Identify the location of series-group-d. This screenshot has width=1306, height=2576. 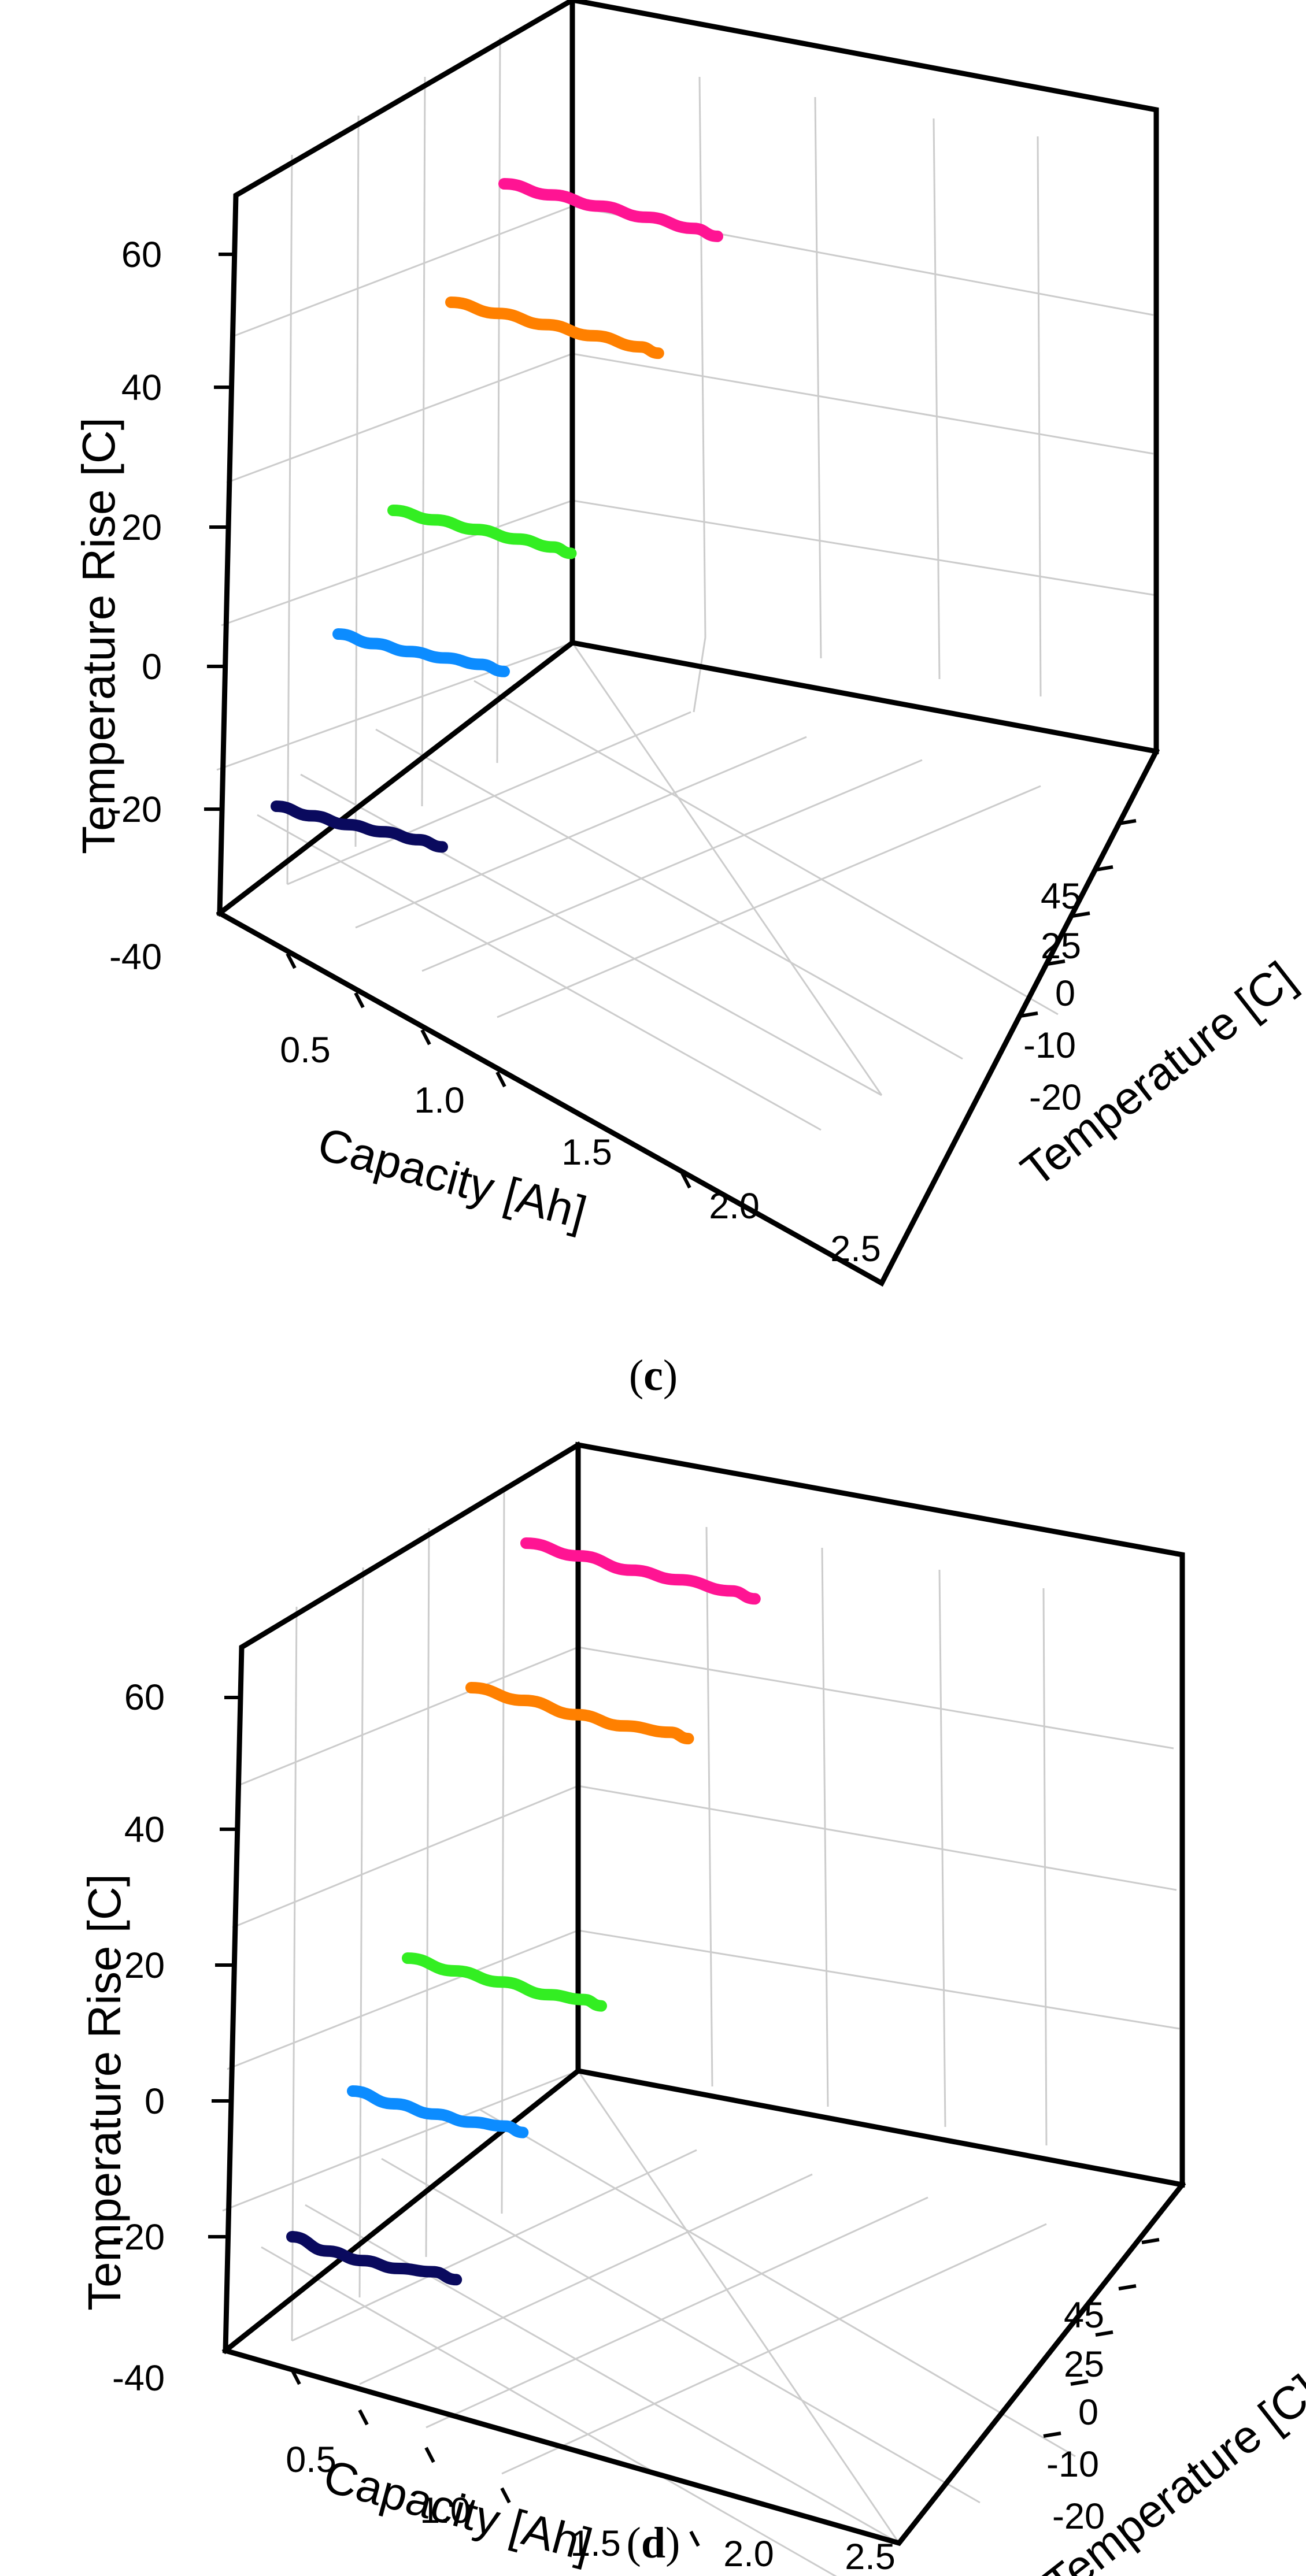
(523, 1911).